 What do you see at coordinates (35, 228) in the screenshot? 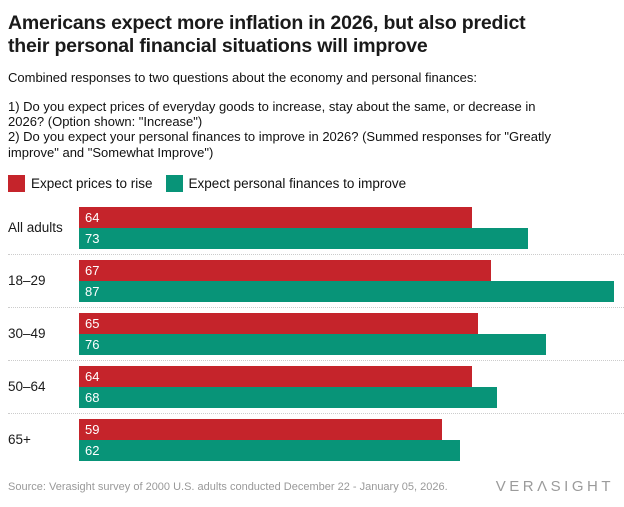
I see `category-label: All adults` at bounding box center [35, 228].